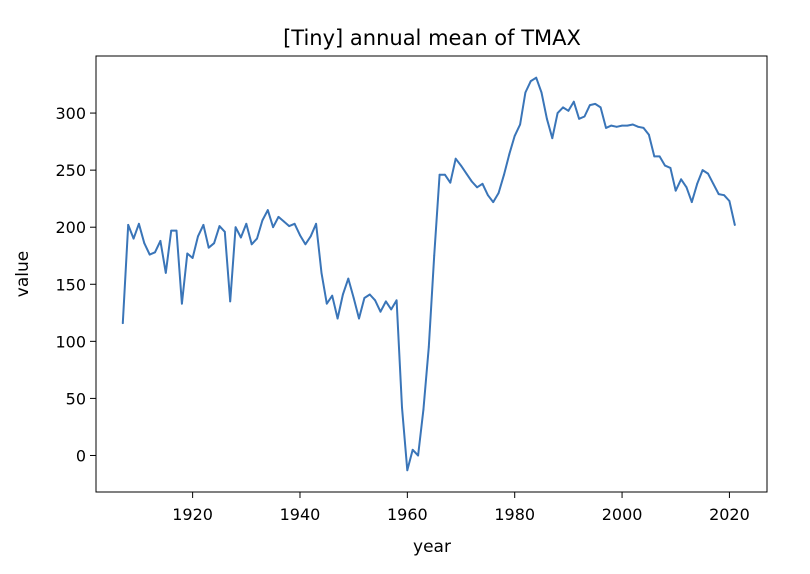 This screenshot has width=810, height=574. I want to click on x-axis-label: year, so click(432, 547).